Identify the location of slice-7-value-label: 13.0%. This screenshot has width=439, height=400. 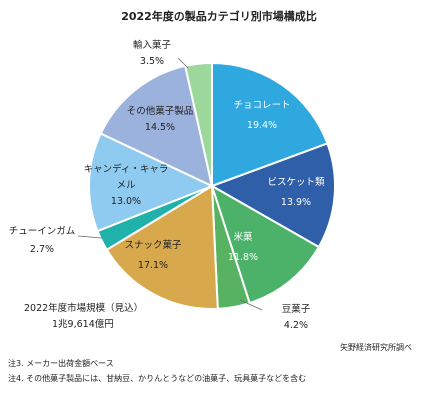
(126, 201).